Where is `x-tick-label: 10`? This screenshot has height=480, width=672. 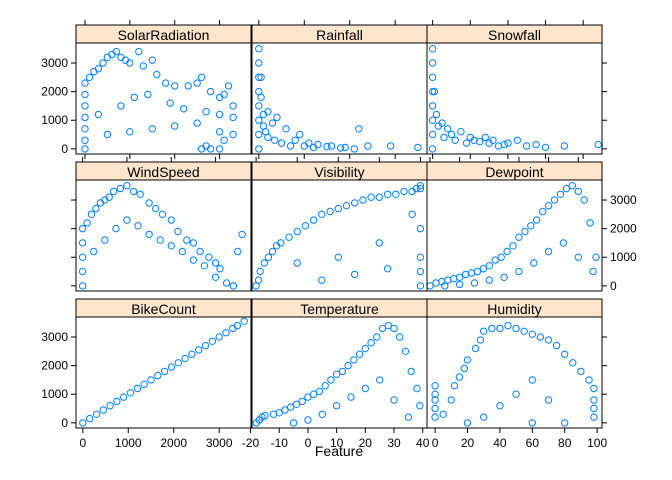 x-tick-label: 10 is located at coordinates (337, 443).